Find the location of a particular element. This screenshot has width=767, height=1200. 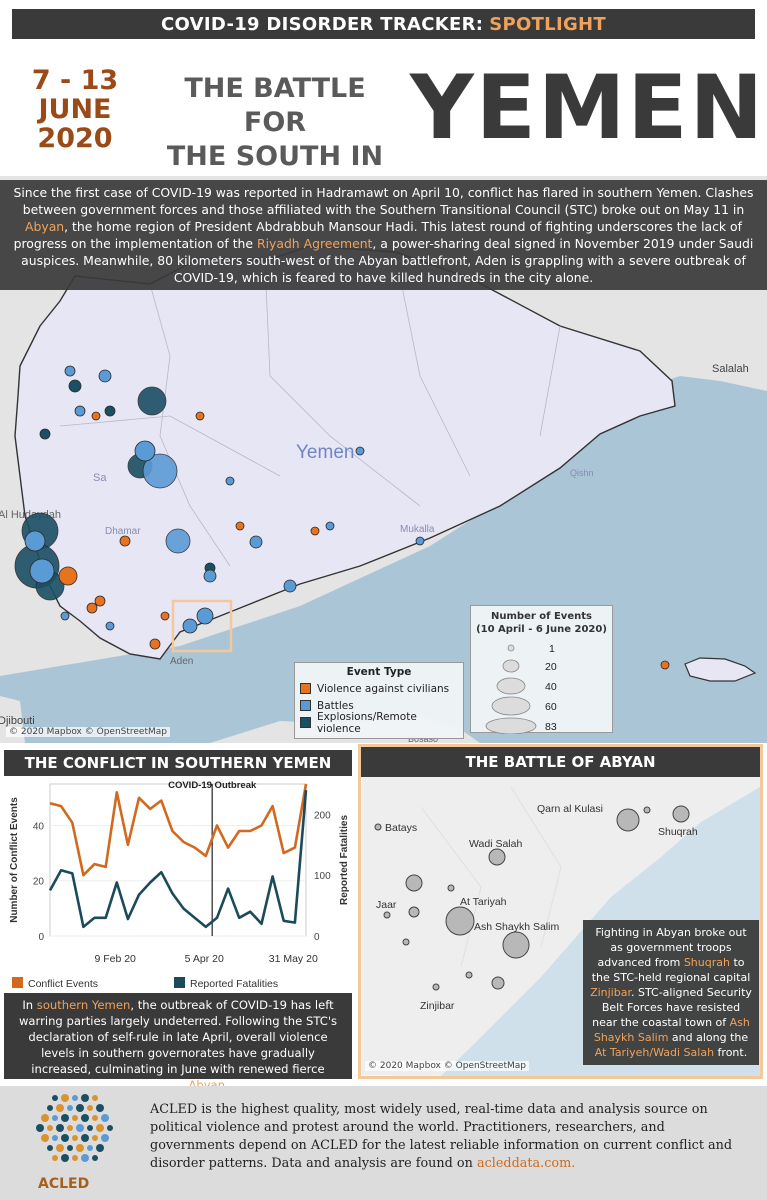

size-legend-subtitle: (10 April - 6 June 2020) is located at coordinates (541, 629).